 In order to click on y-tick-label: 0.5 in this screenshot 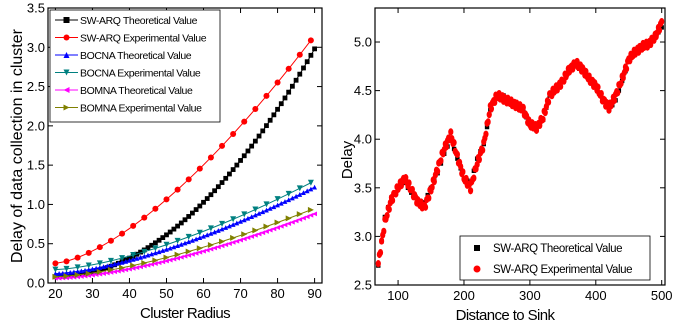, I will do `click(36, 243)`.